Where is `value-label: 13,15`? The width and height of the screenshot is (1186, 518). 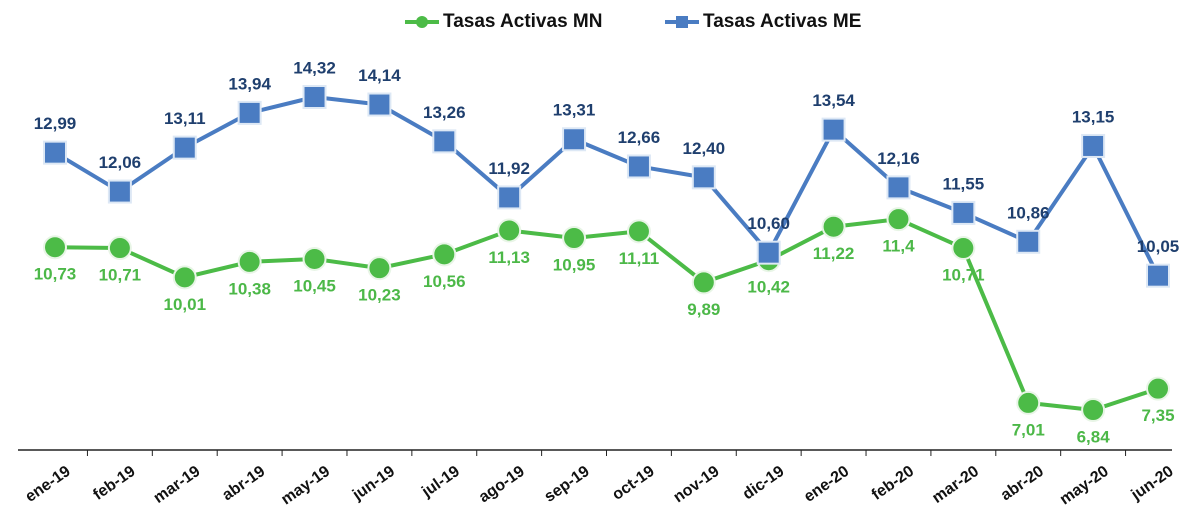 value-label: 13,15 is located at coordinates (1093, 116).